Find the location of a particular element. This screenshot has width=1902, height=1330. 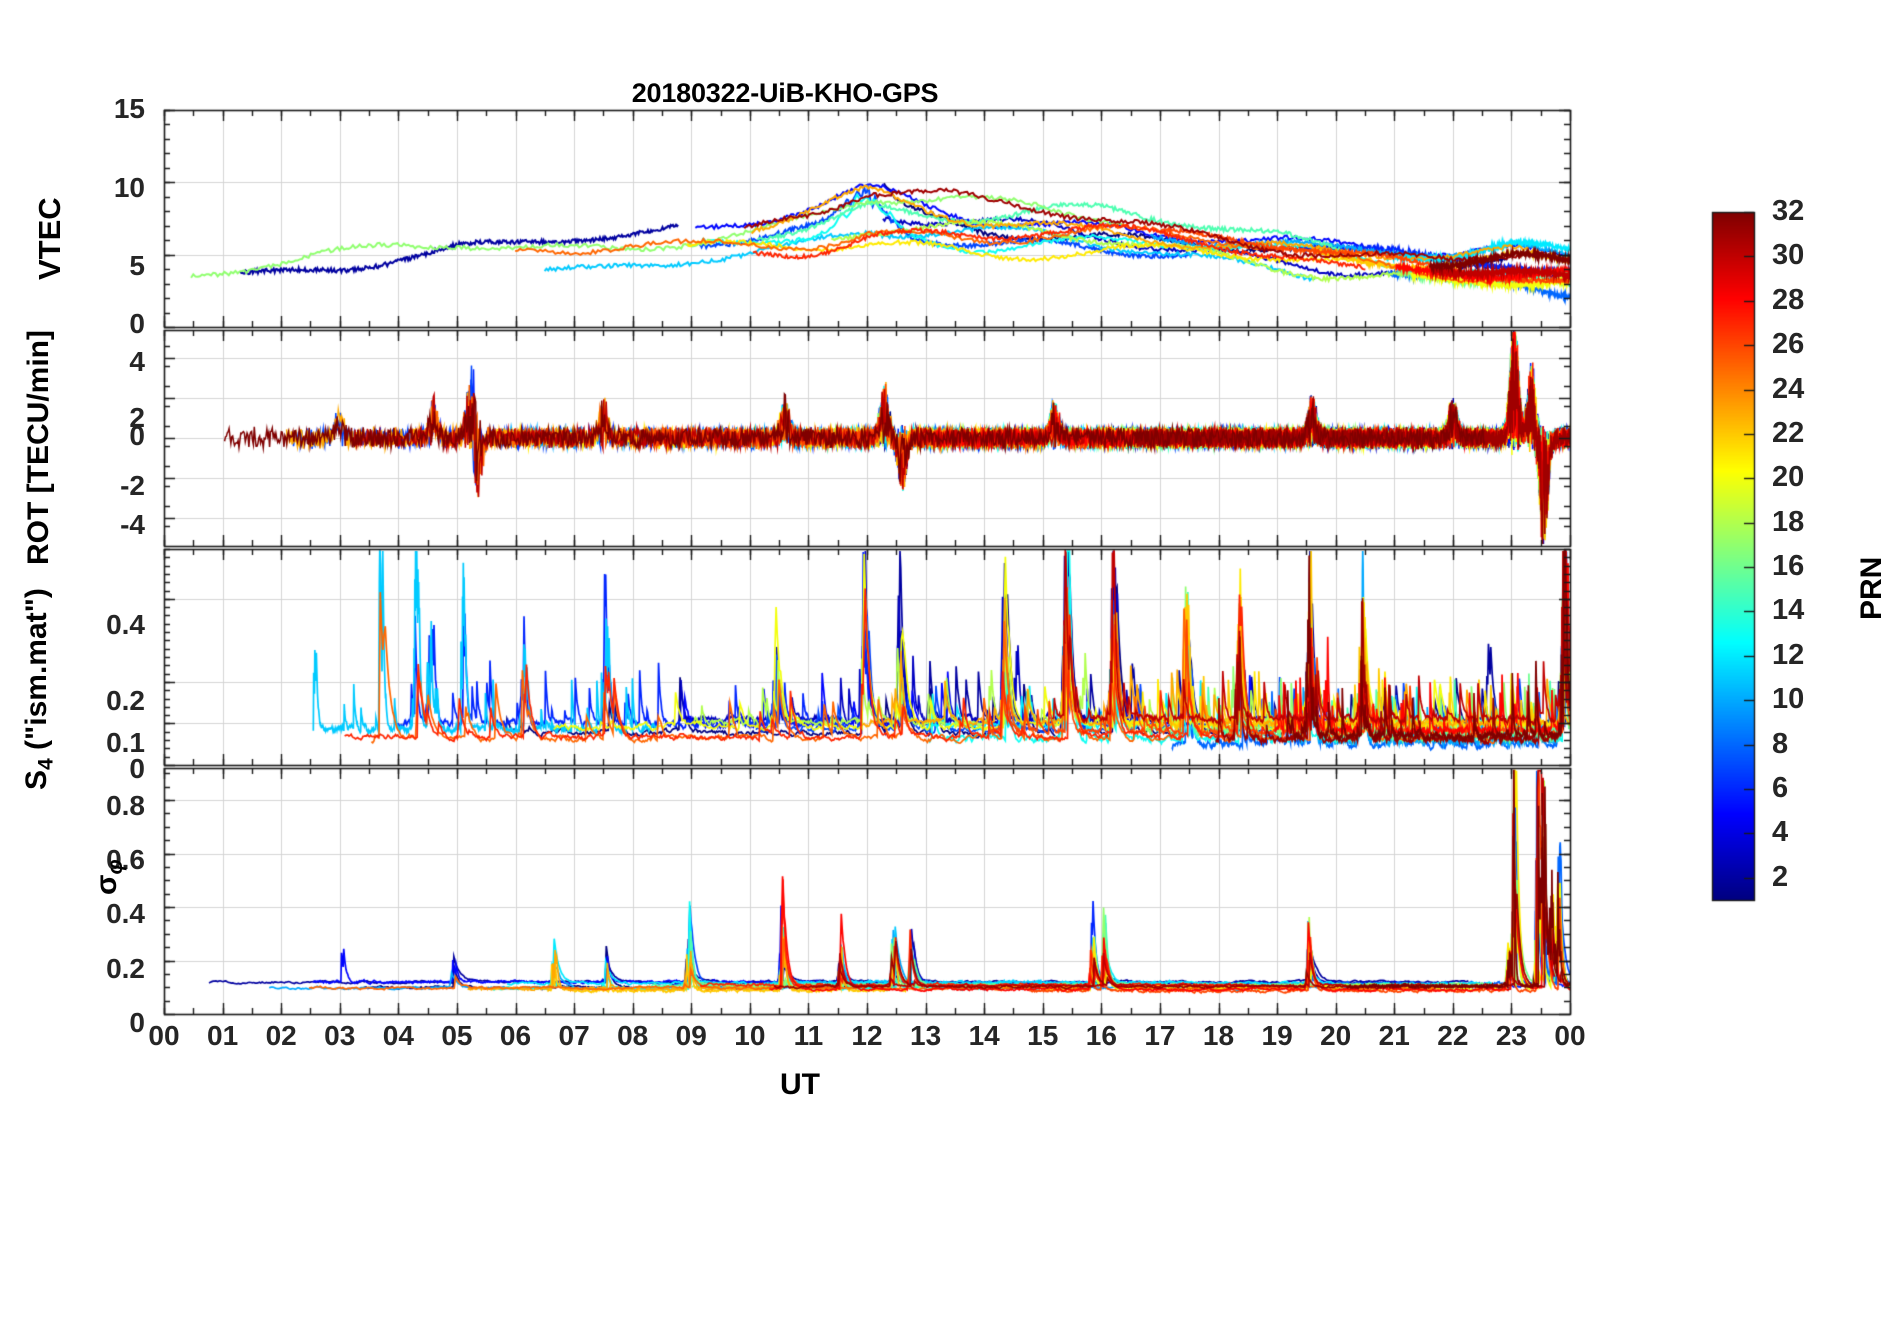

xtick-21: 21 is located at coordinates (1394, 1035).